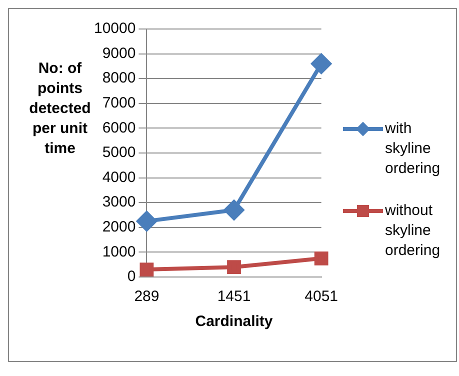 Image resolution: width=459 pixels, height=376 pixels. Describe the element at coordinates (115, 29) in the screenshot. I see `y-tick-label: 10000` at that location.